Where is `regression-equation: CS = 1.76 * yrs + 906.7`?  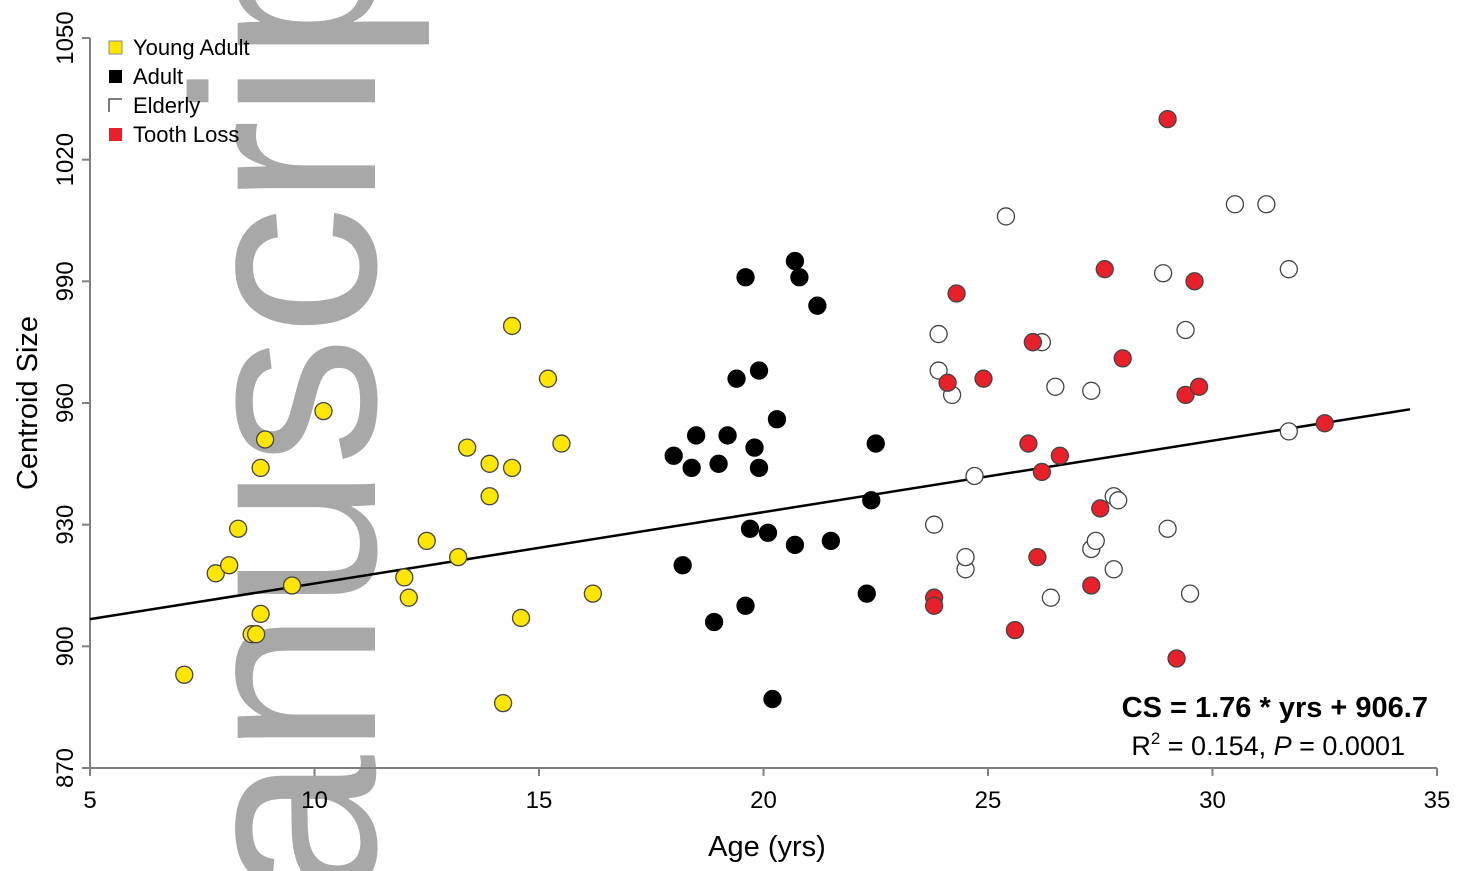
regression-equation: CS = 1.76 * yrs + 906.7 is located at coordinates (1275, 708).